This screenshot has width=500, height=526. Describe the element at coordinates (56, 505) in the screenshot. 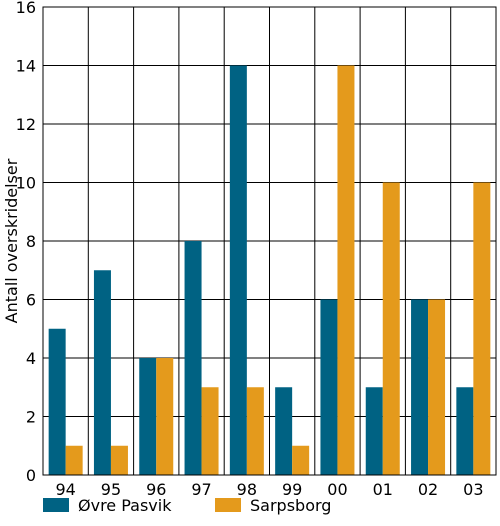

I see `legend-swatch-ovre-pasvik` at that location.